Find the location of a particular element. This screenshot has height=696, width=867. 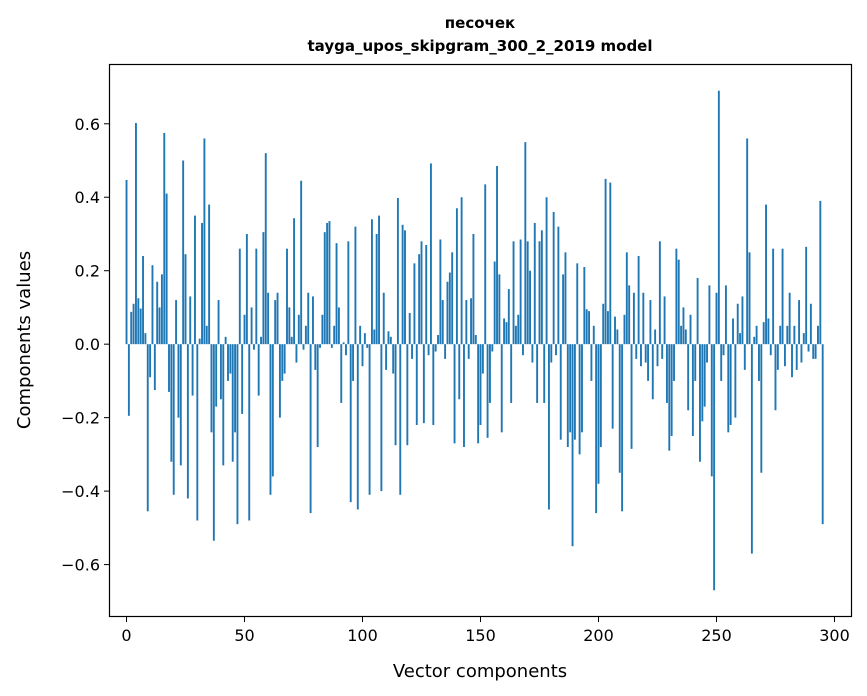

x-tick-label: 50 is located at coordinates (244, 635).